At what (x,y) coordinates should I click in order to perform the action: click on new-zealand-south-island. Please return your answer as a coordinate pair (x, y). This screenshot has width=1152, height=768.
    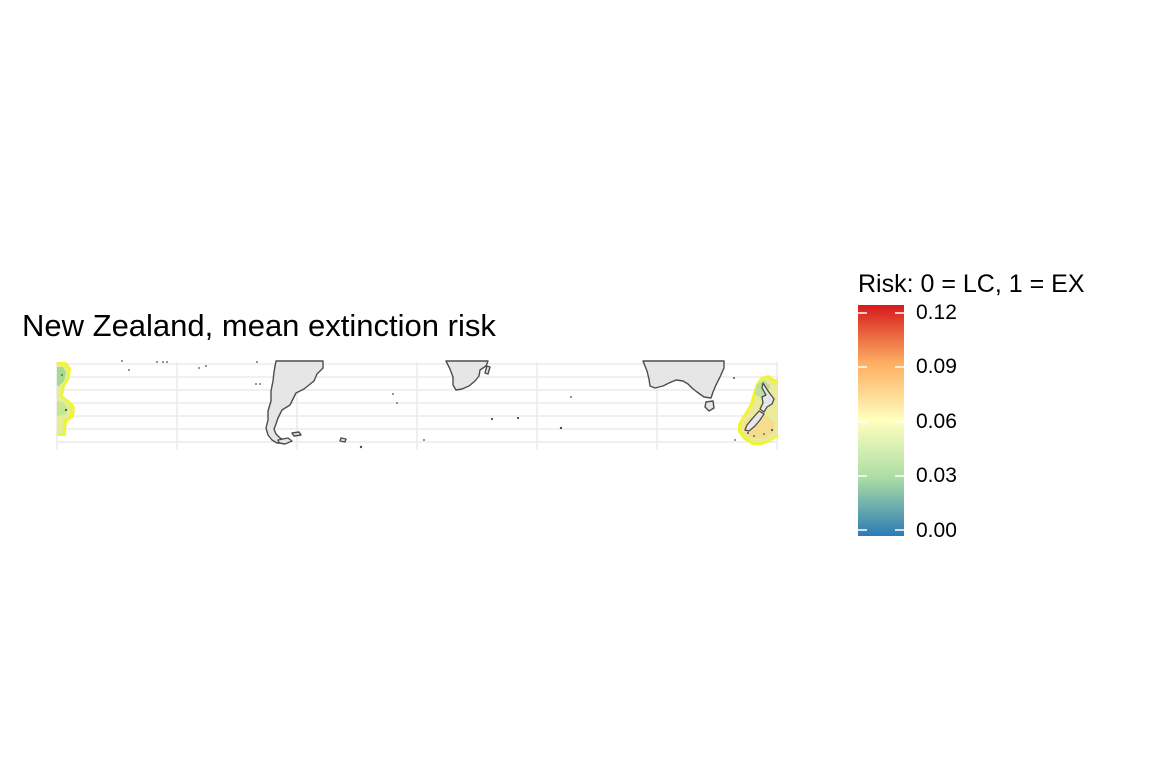
    Looking at the image, I should click on (754, 421).